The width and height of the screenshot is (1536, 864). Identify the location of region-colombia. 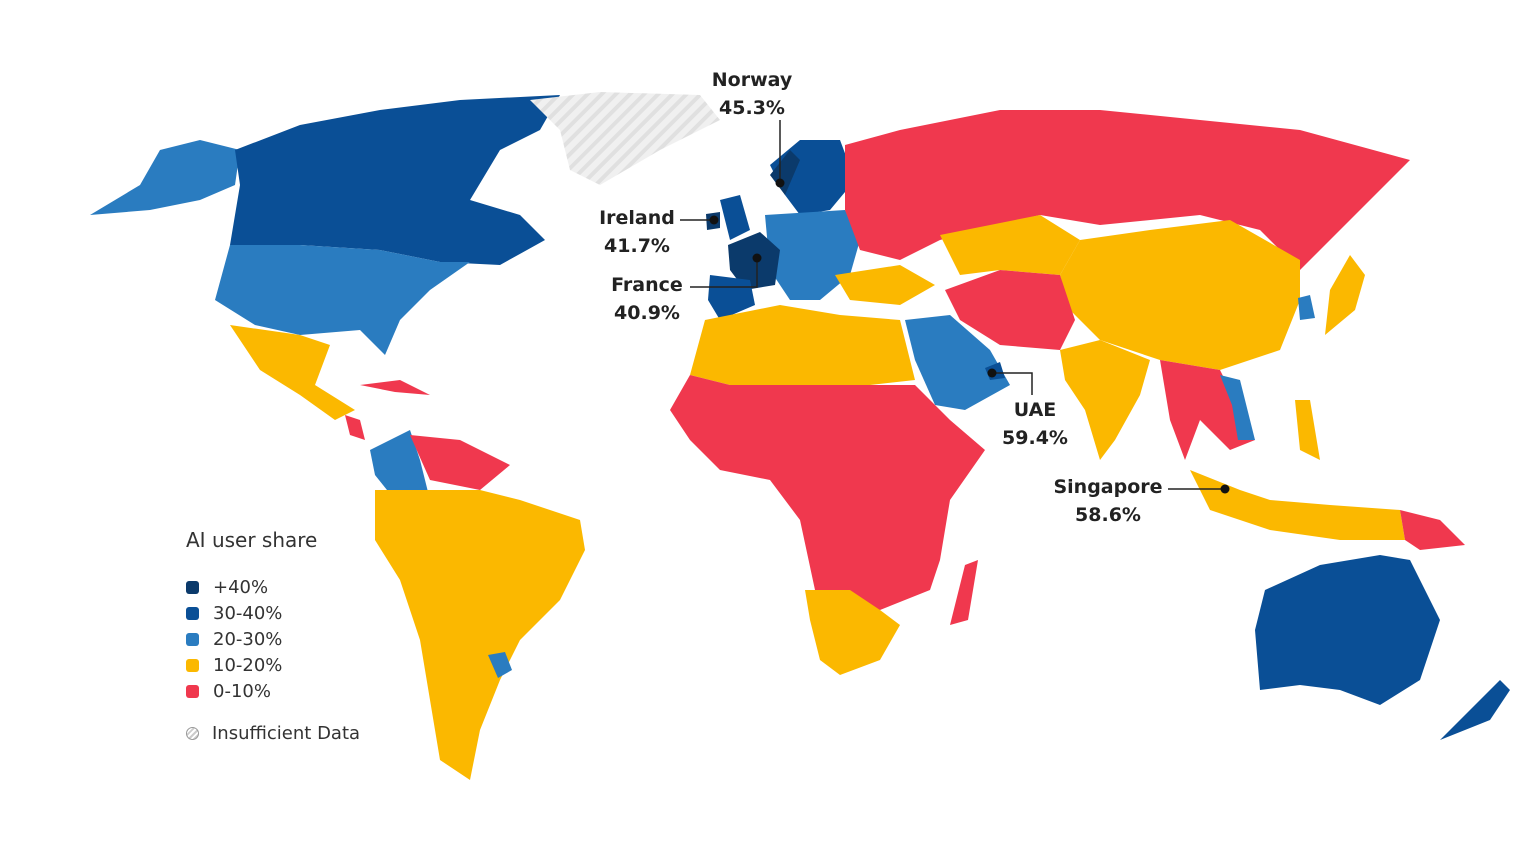
(400, 465).